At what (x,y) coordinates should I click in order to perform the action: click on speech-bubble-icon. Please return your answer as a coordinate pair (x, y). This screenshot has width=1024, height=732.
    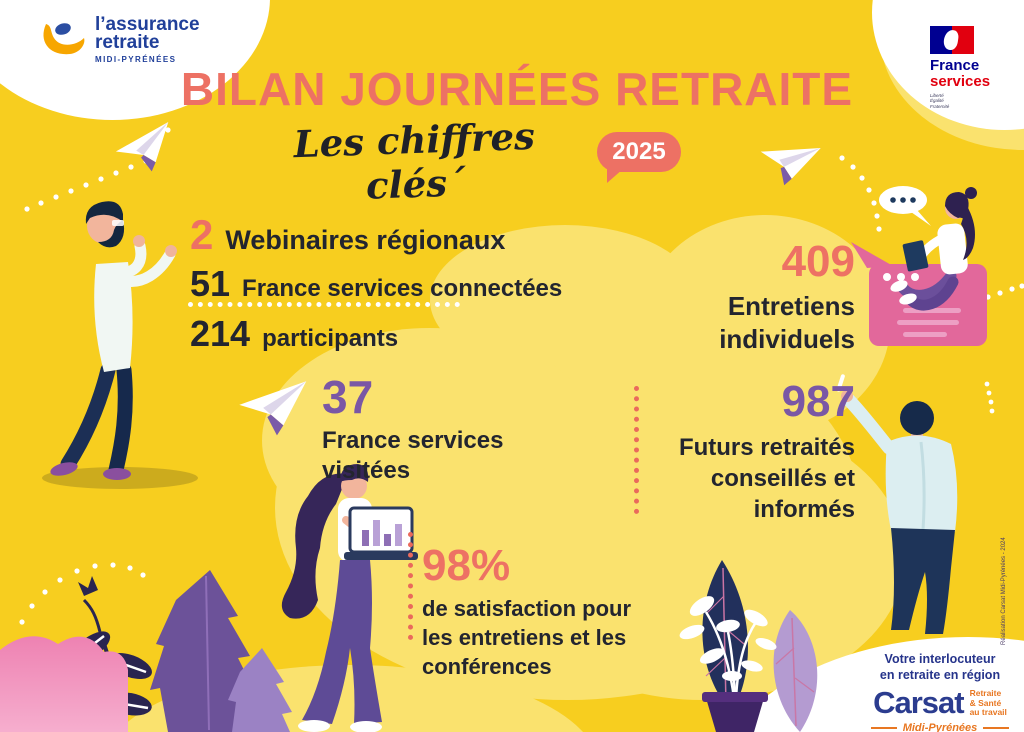
    Looking at the image, I should click on (905, 206).